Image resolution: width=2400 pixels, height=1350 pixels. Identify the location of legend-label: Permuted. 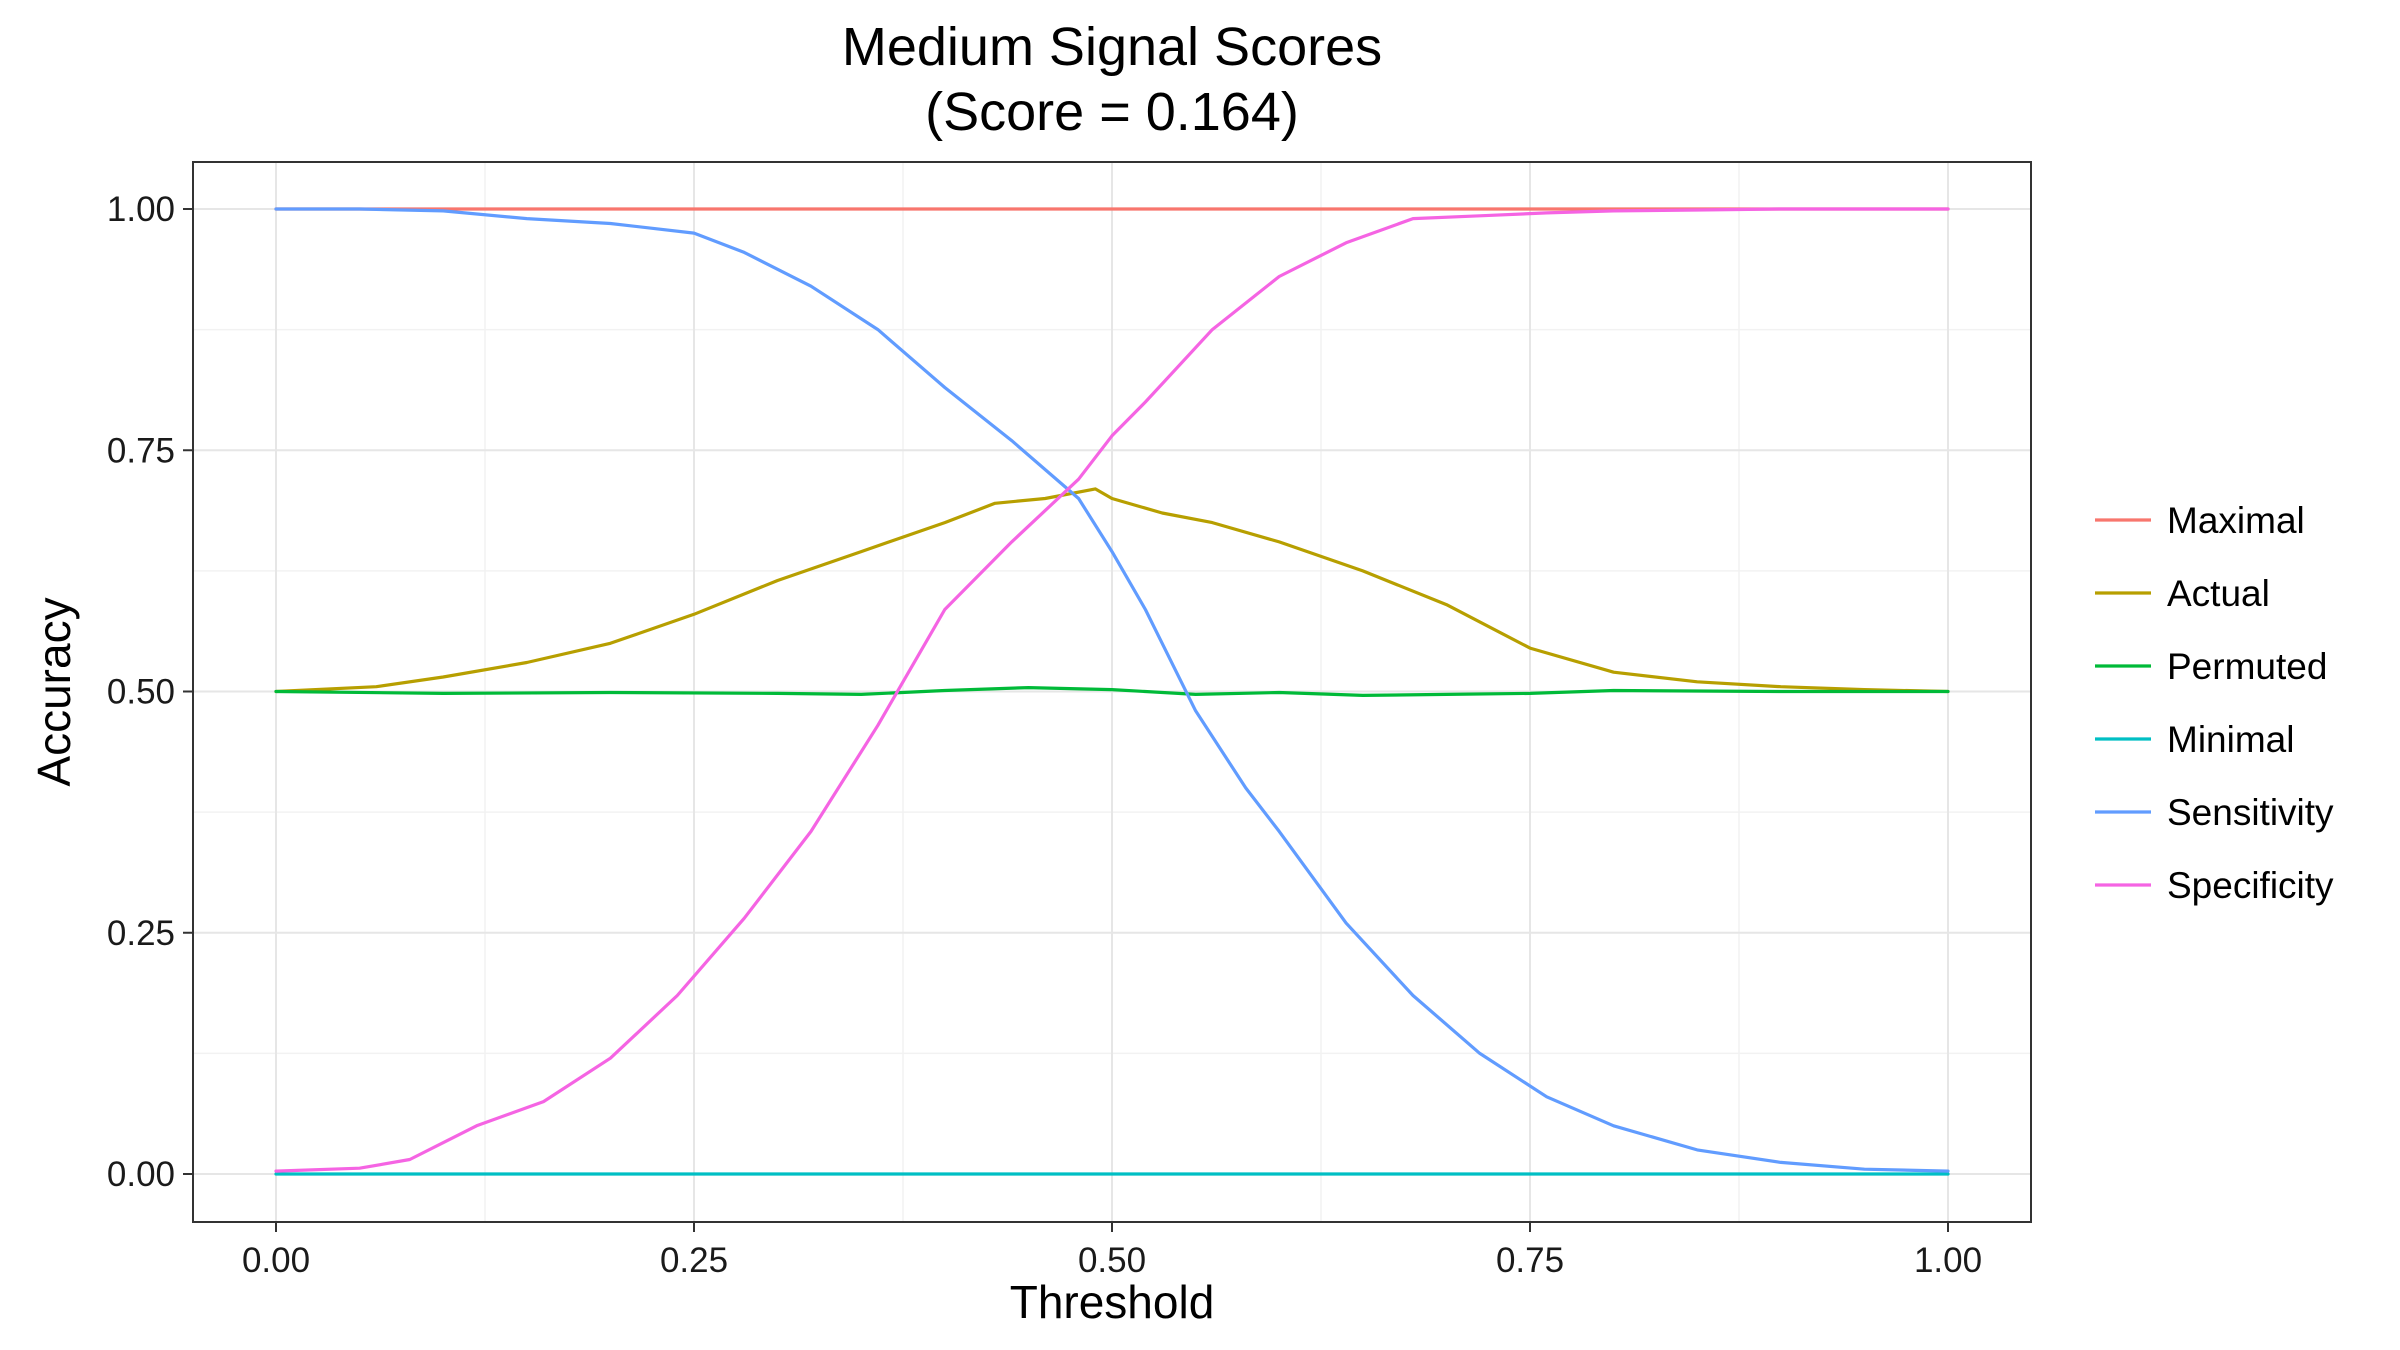
(2247, 666).